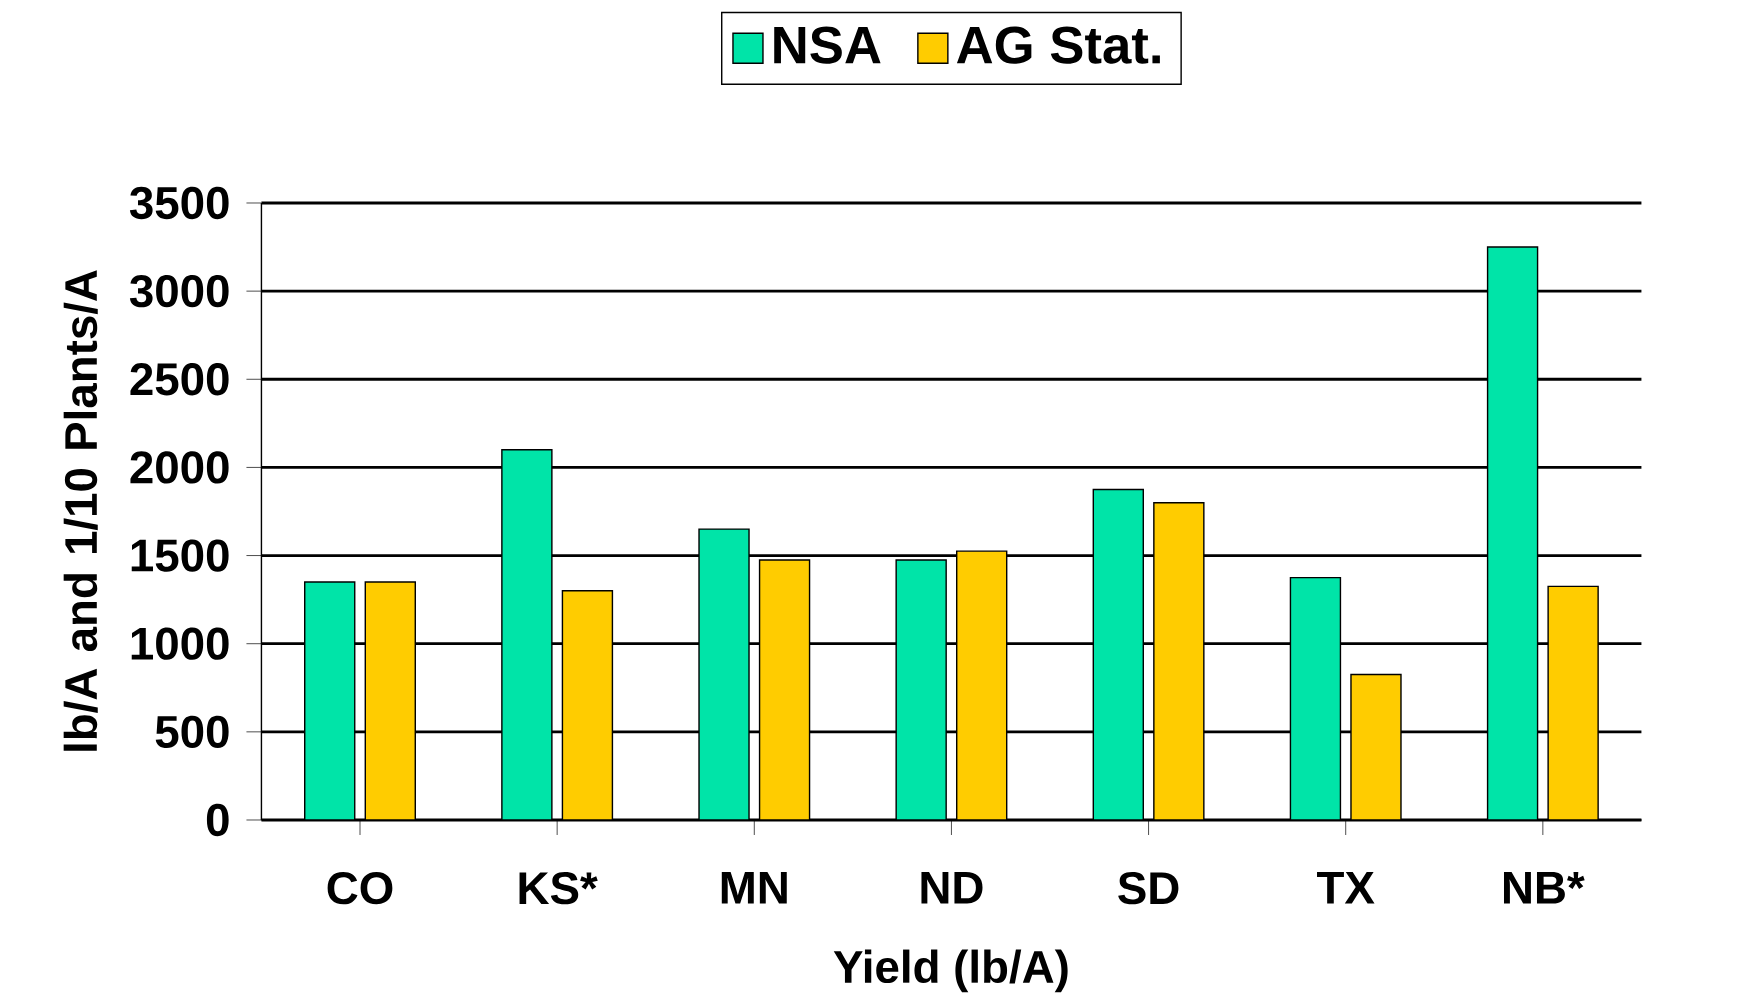  Describe the element at coordinates (360, 888) in the screenshot. I see `x-tick-label: CO` at that location.